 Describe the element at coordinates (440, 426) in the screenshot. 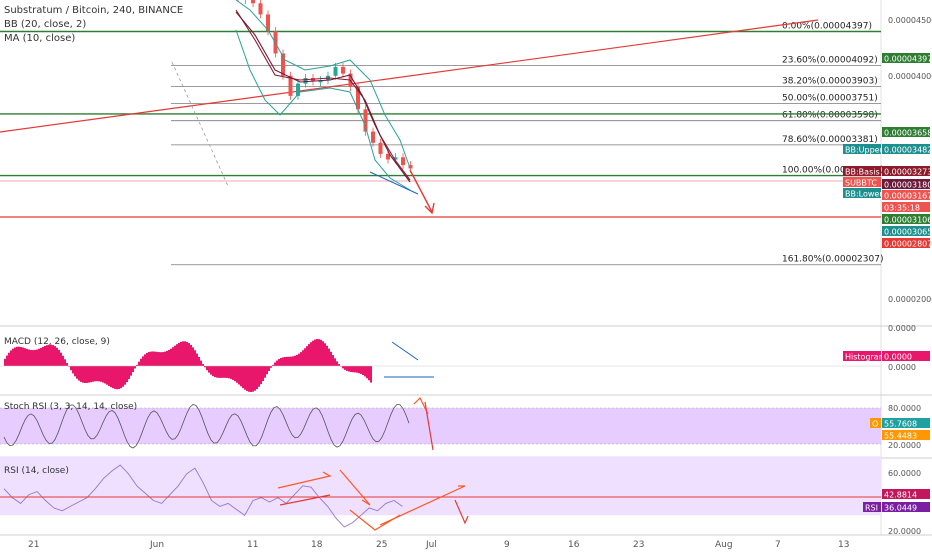

I see `stoch-band` at that location.